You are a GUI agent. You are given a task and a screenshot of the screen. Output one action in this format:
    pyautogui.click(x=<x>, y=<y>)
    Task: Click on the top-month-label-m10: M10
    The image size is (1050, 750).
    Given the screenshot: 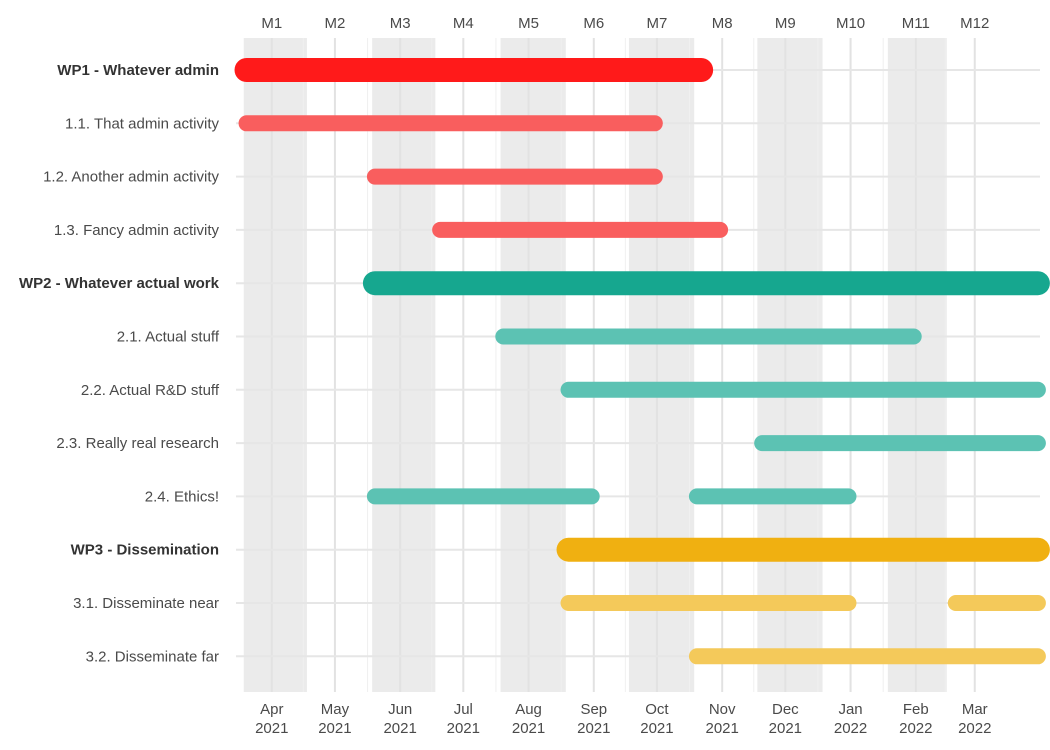 What is the action you would take?
    pyautogui.click(x=850, y=23)
    